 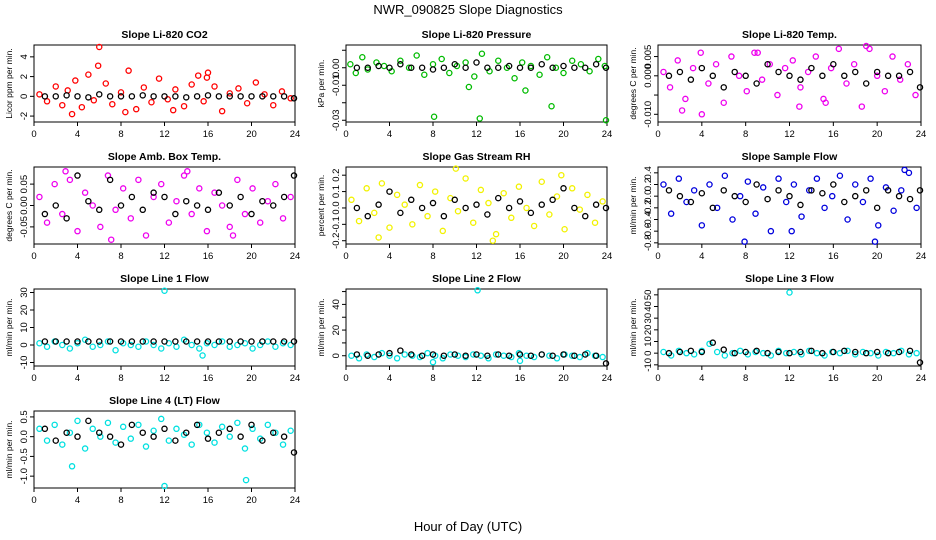 I want to click on y-tick-label: 0.2, so click(x=336, y=175).